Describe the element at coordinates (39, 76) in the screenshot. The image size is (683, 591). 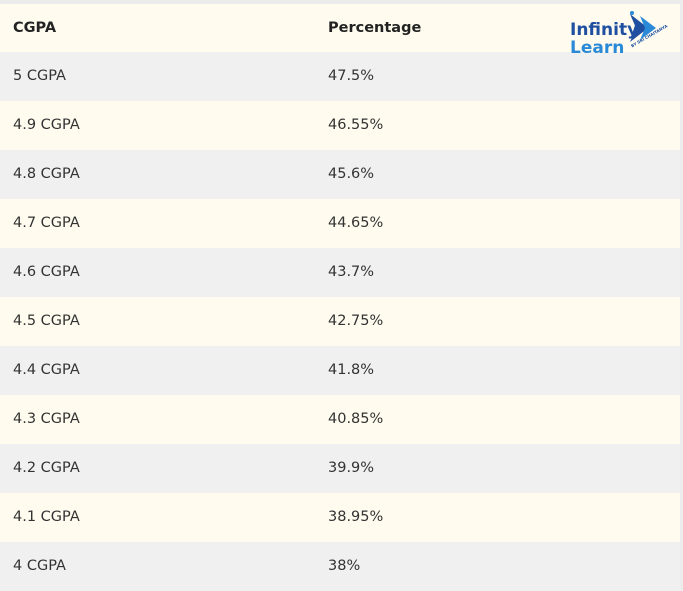
I see `table-cell: 5 CGPA` at that location.